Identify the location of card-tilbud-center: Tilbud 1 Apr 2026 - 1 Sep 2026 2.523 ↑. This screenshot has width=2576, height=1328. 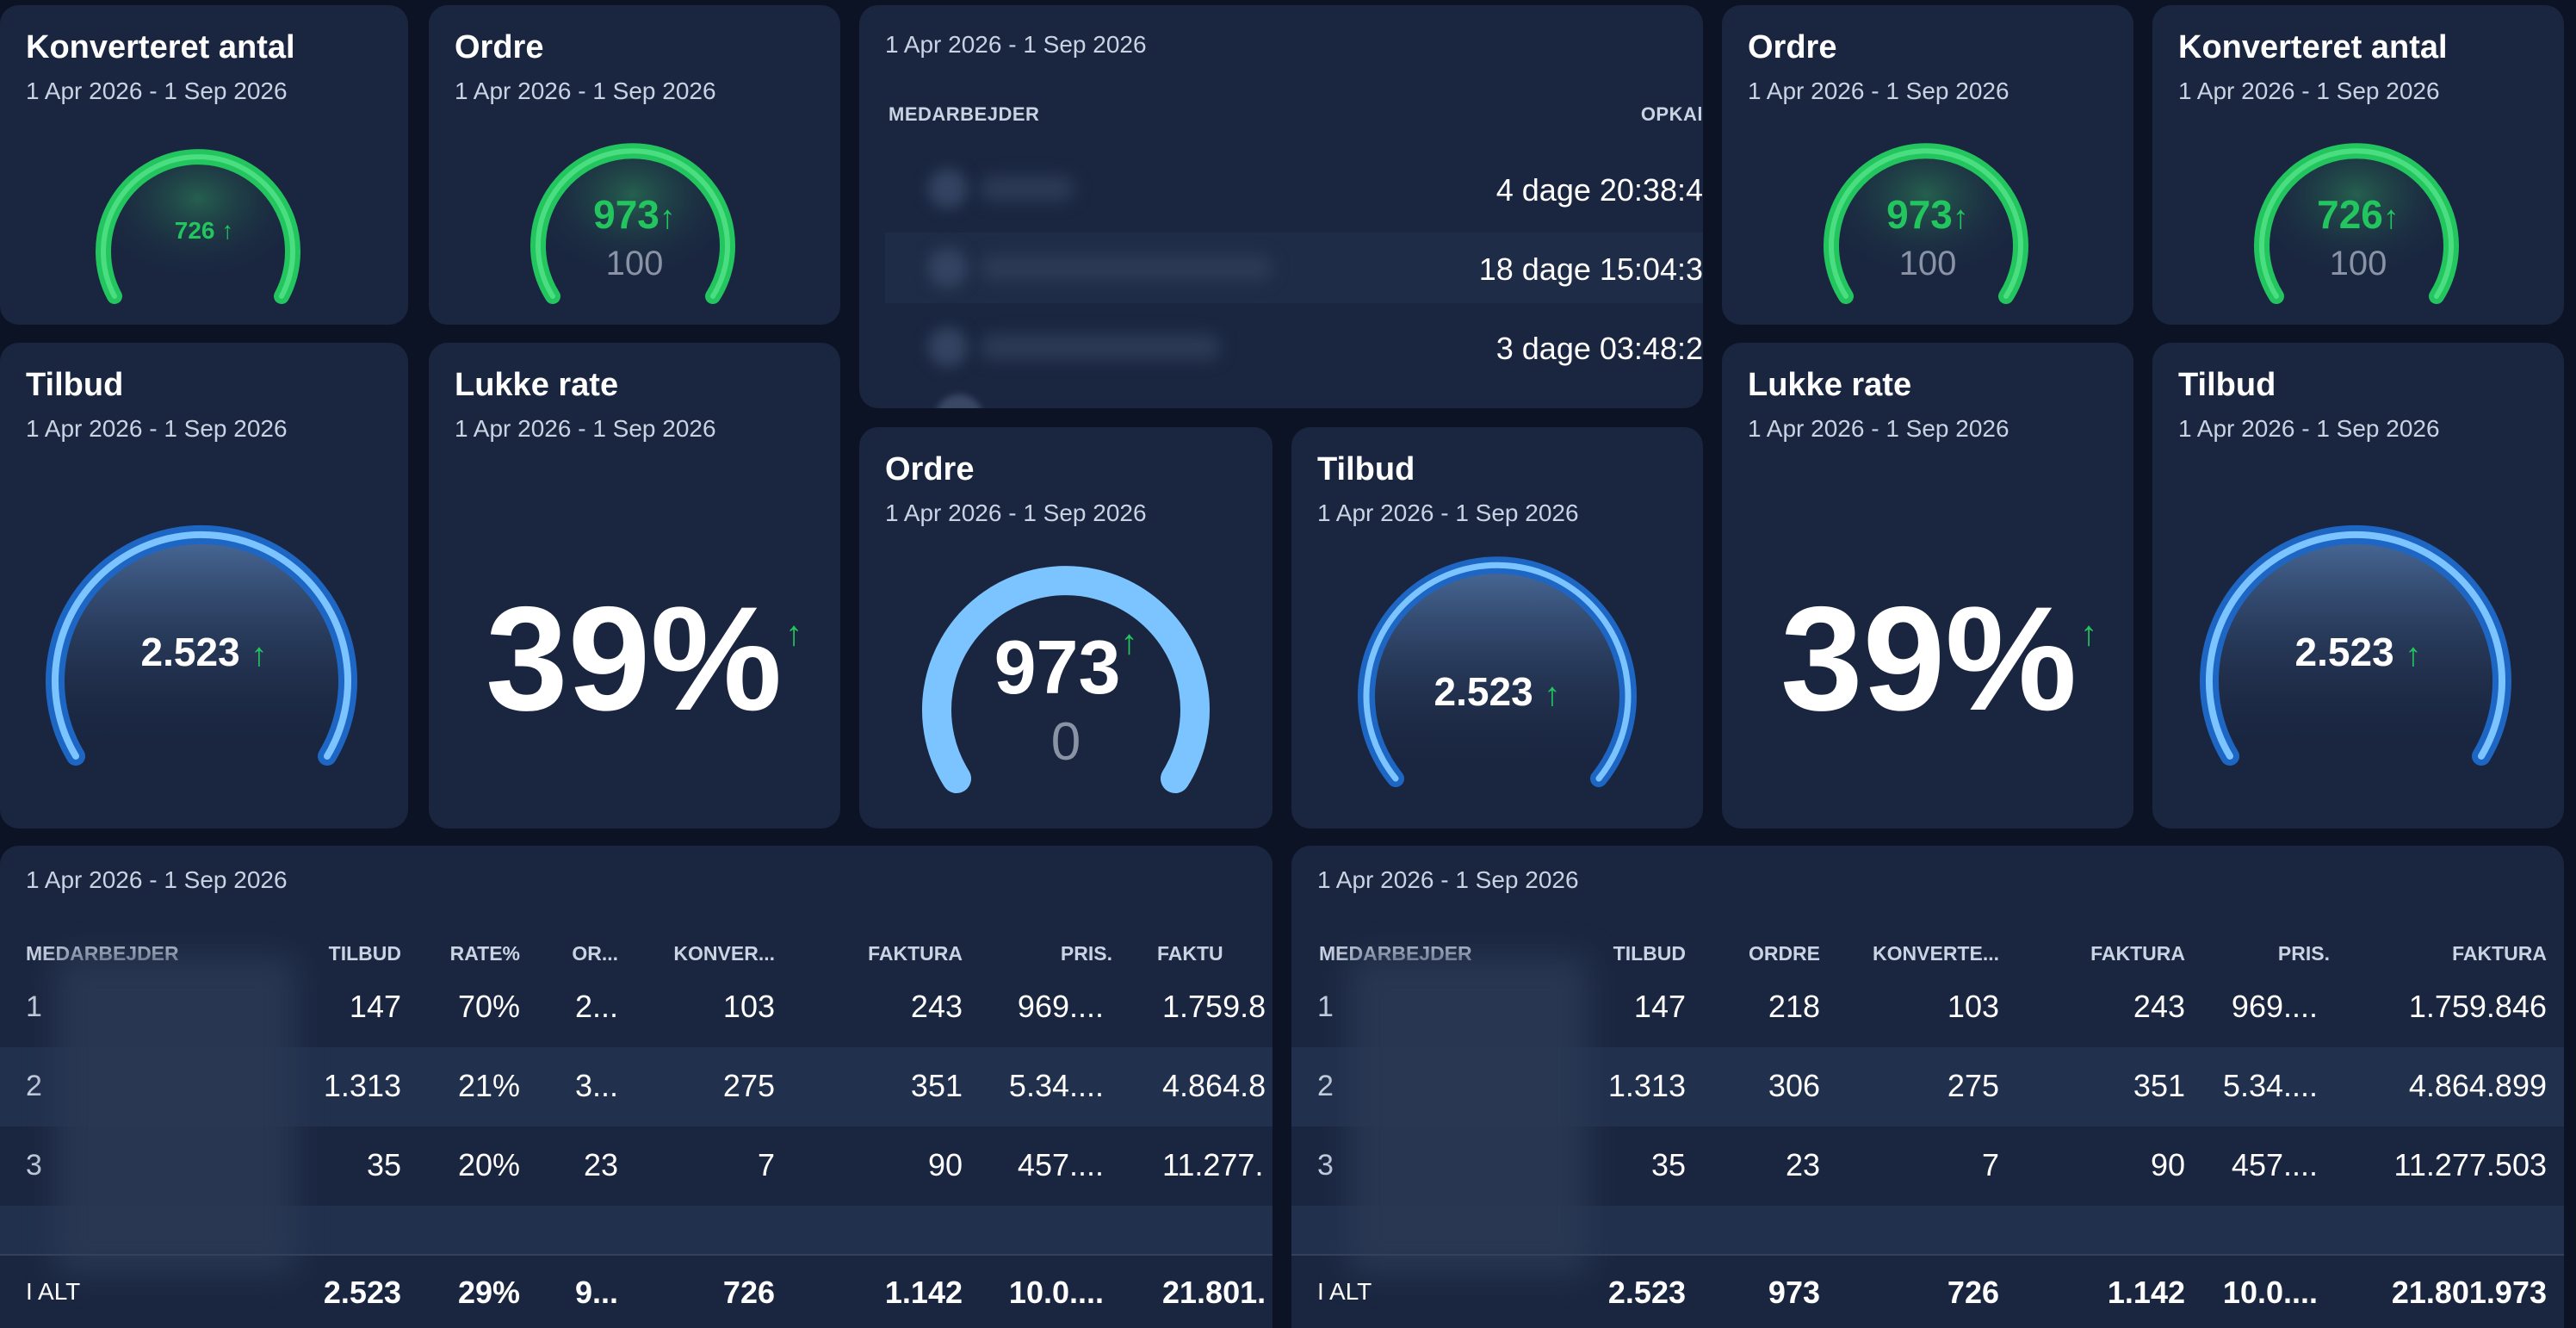
(1497, 627).